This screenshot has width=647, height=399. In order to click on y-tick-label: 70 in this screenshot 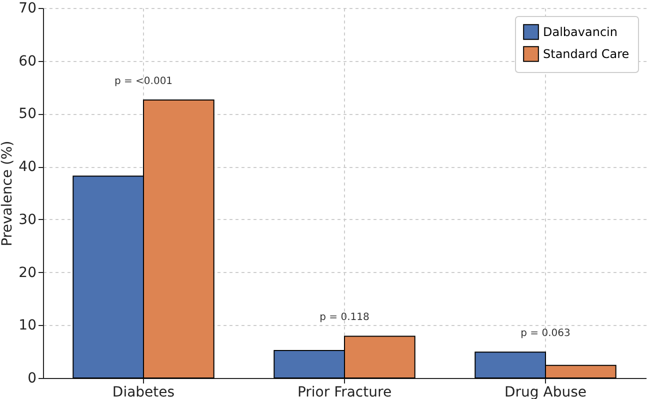, I will do `click(27, 8)`.